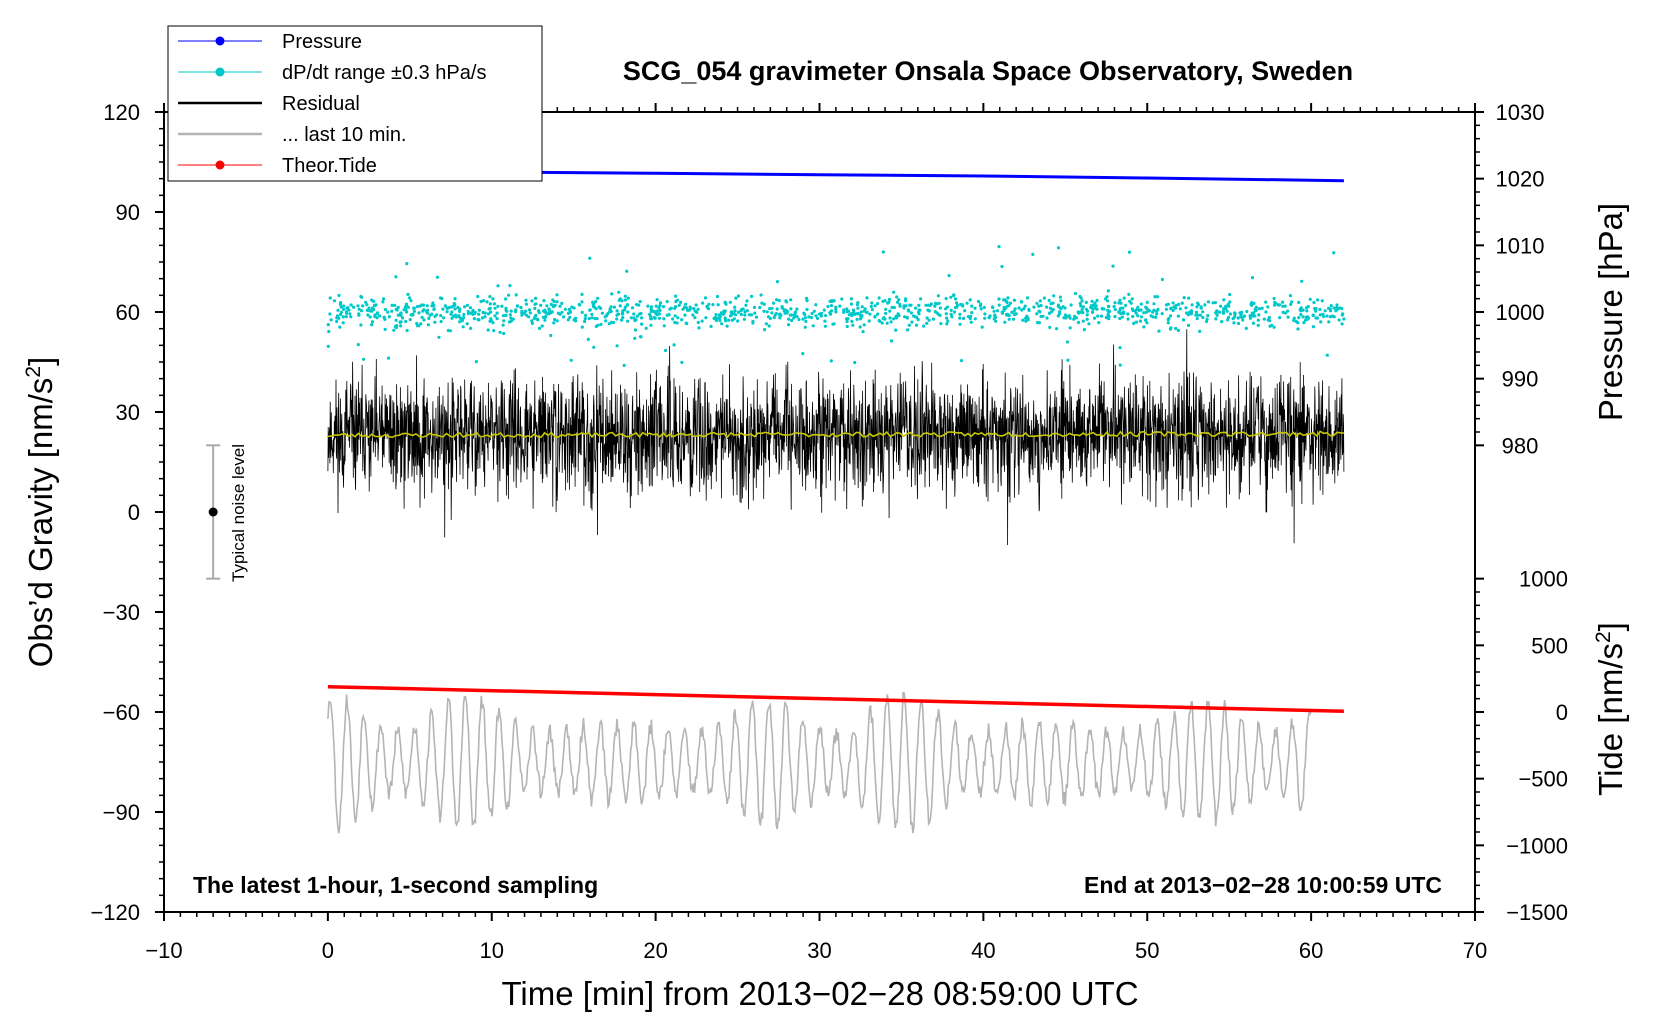 The width and height of the screenshot is (1660, 1020). I want to click on x-tick-label: 60, so click(1311, 950).